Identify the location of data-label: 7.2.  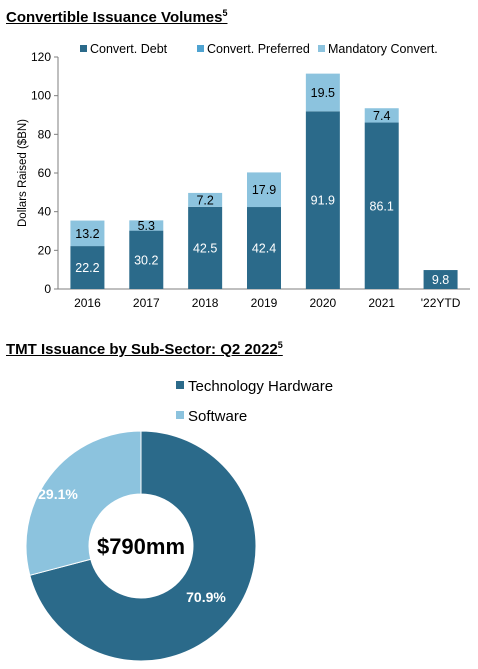
(204, 200).